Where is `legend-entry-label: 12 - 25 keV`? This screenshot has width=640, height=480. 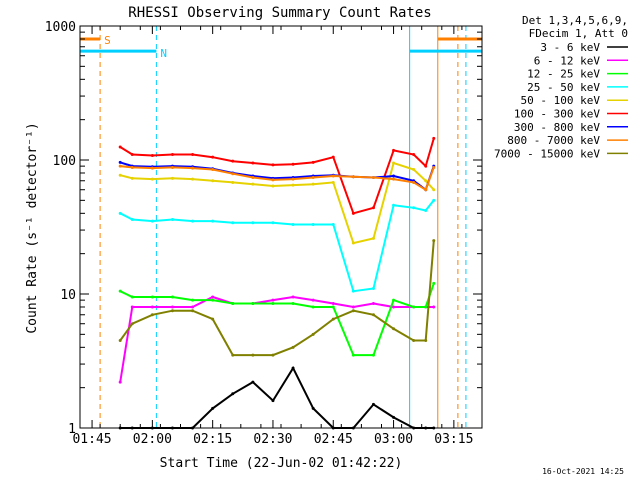
legend-entry-label: 12 - 25 keV is located at coordinates (563, 74).